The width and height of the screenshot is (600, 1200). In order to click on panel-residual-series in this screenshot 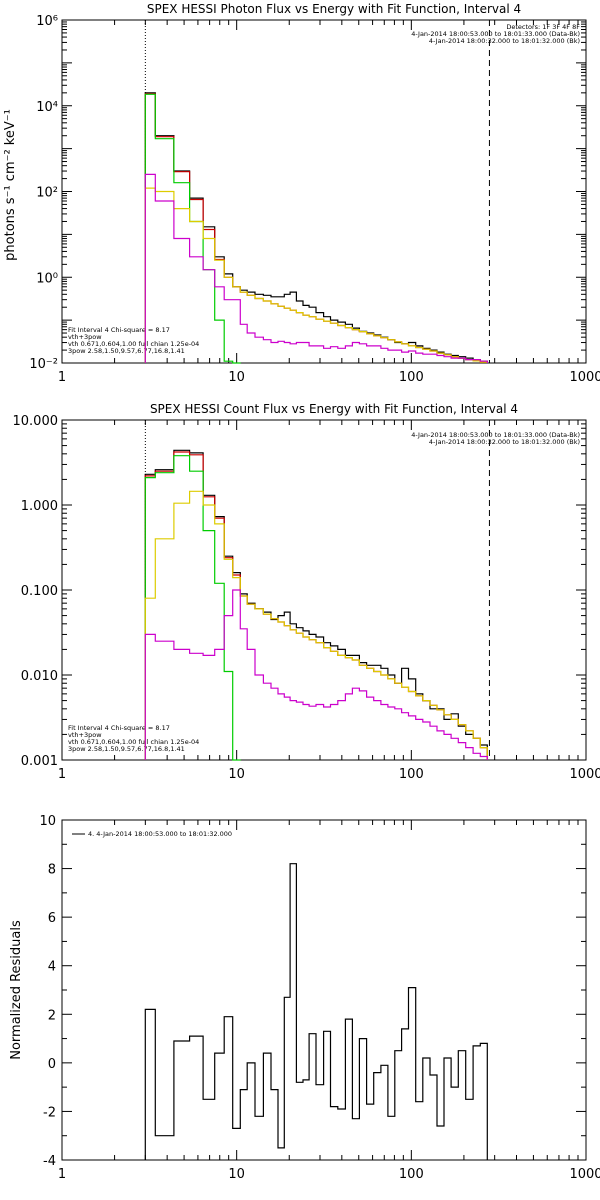, I will do `click(316, 1011)`.